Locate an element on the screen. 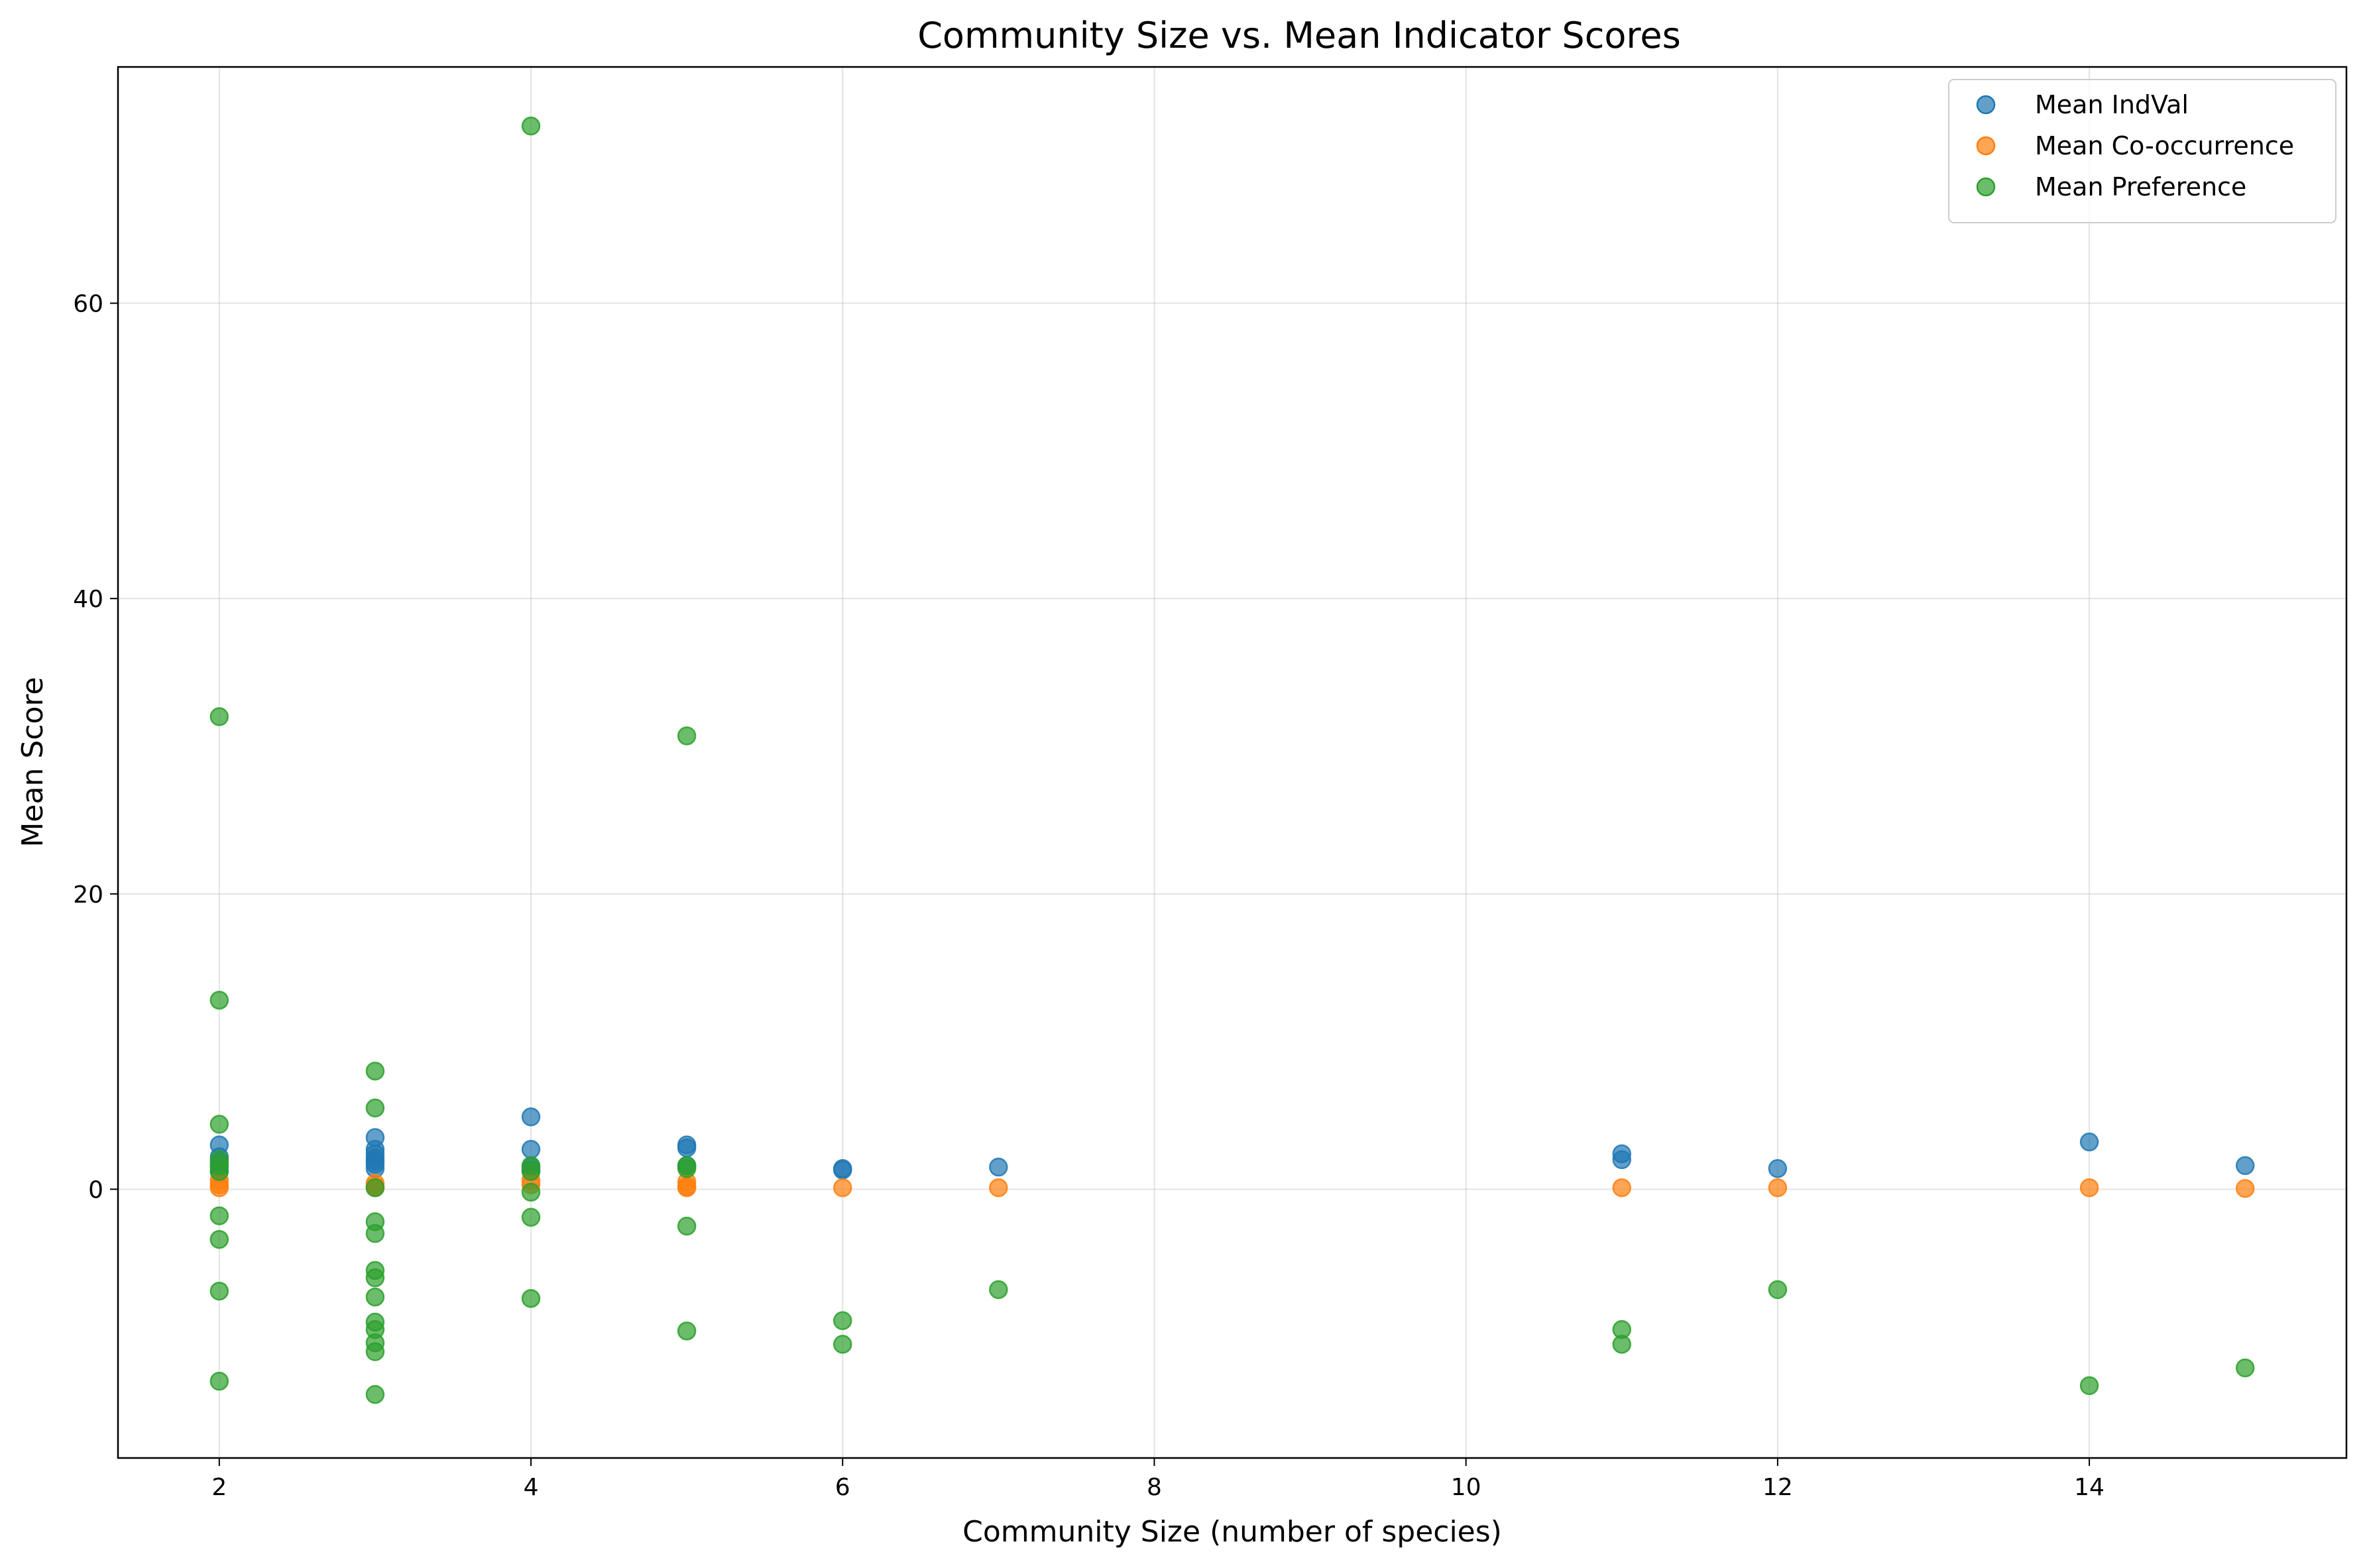  x-tick-label: 10 is located at coordinates (1466, 1488).